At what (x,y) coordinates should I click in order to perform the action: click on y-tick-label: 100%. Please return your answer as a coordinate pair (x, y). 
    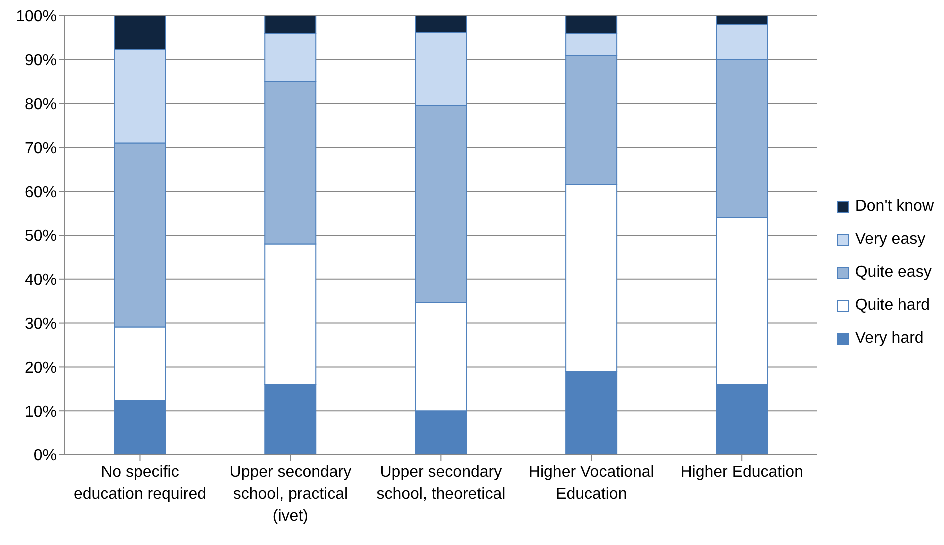
    Looking at the image, I should click on (36, 17).